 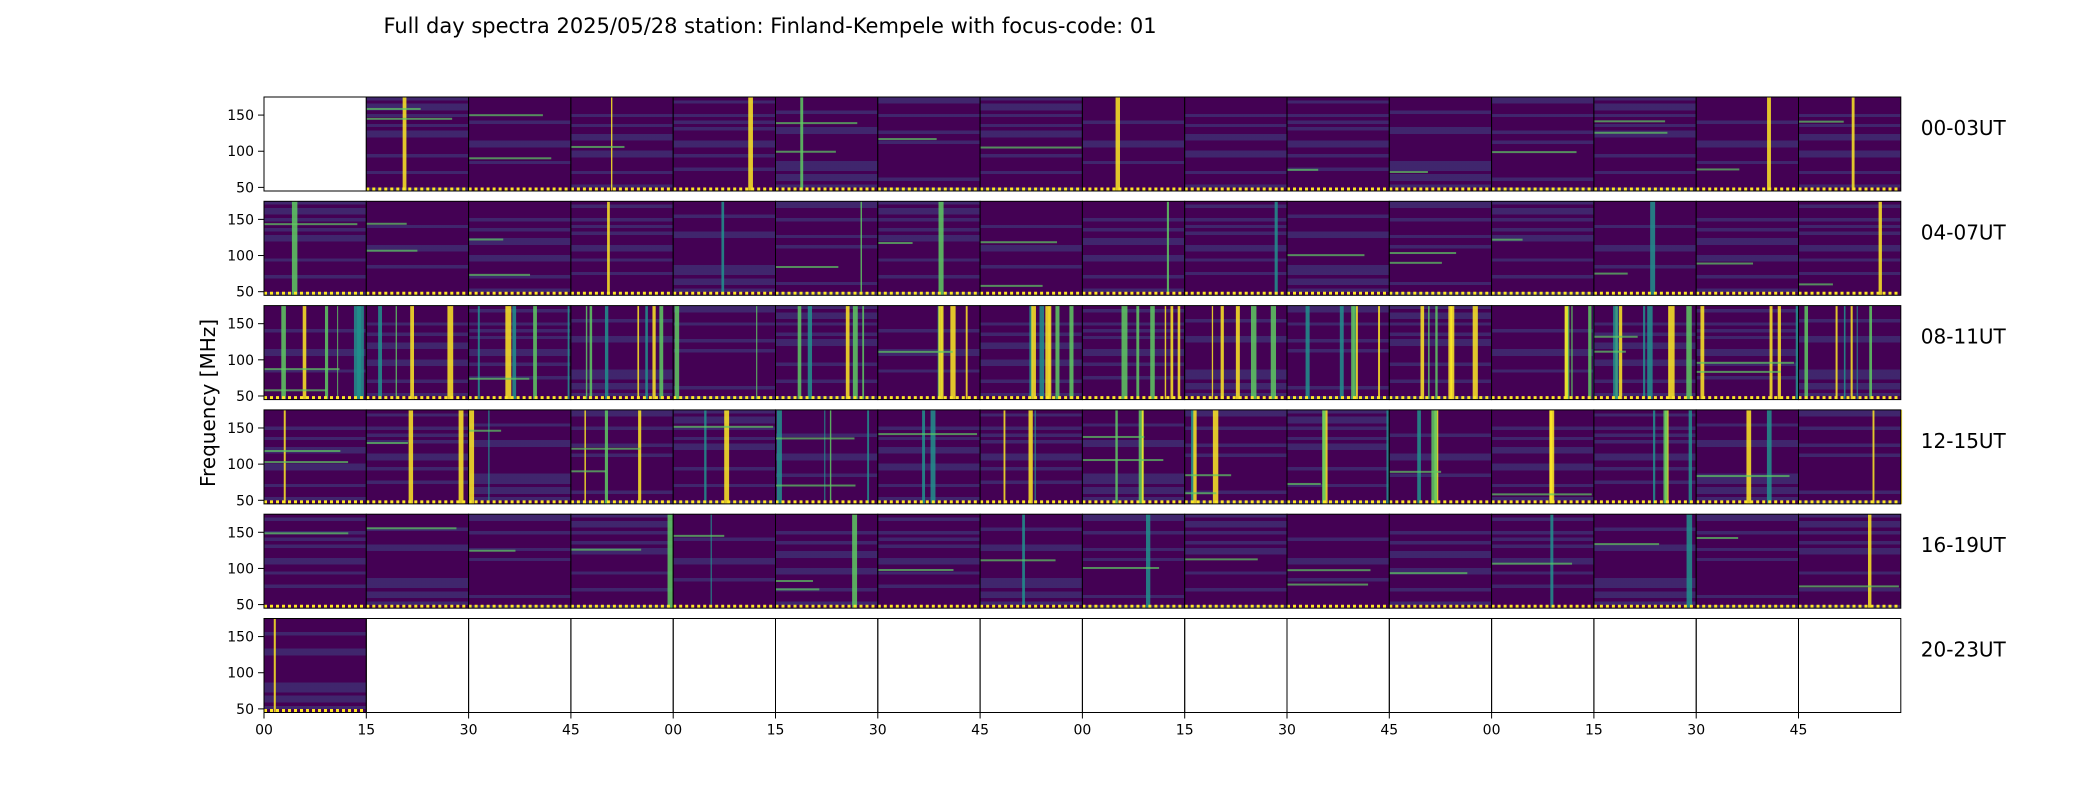 I want to click on y-tick-label: 150, so click(x=240, y=638).